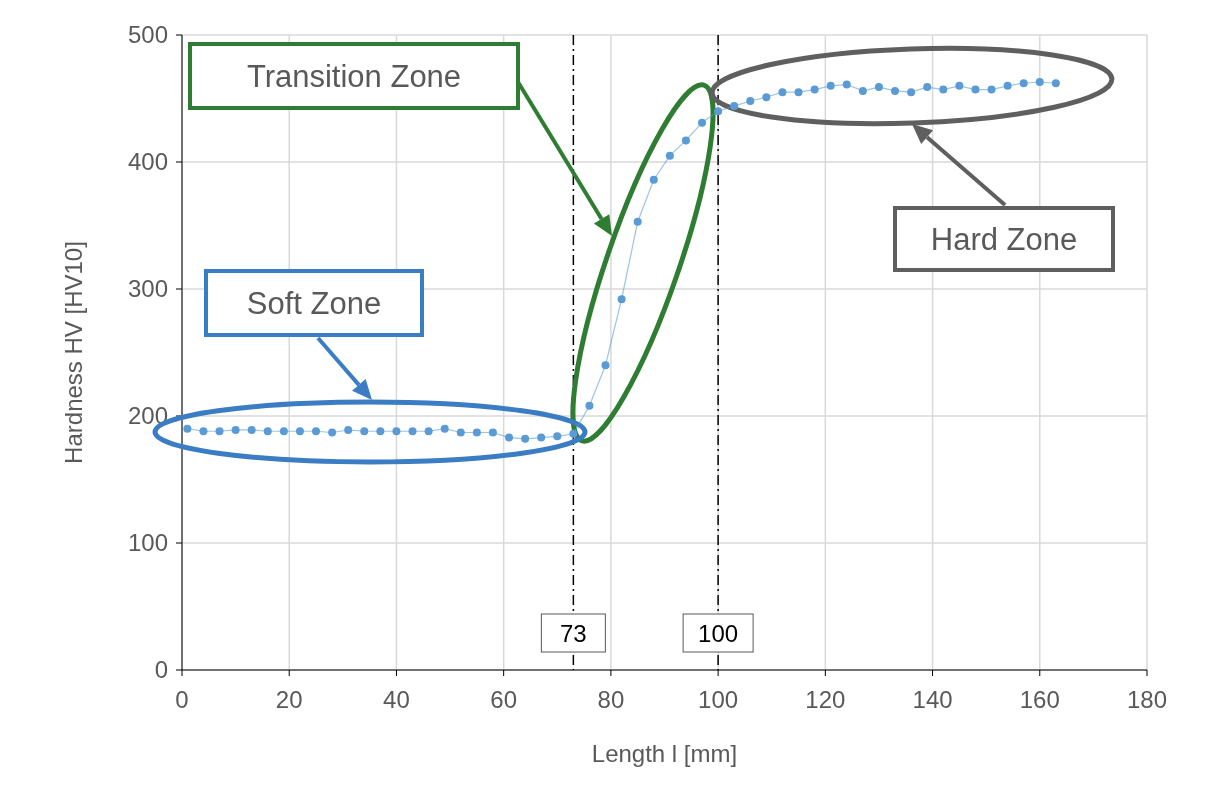 The width and height of the screenshot is (1210, 800). Describe the element at coordinates (182, 699) in the screenshot. I see `x-tick-label: 0` at that location.